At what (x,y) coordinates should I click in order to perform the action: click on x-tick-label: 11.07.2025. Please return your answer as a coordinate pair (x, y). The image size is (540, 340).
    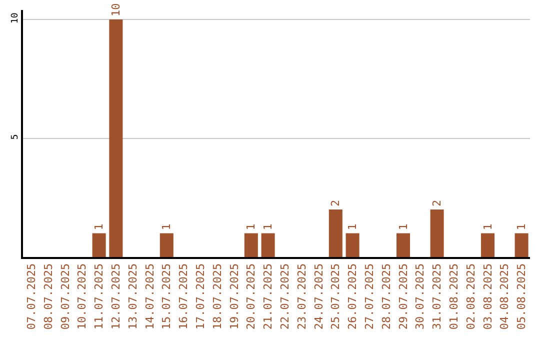
    Looking at the image, I should click on (99, 296).